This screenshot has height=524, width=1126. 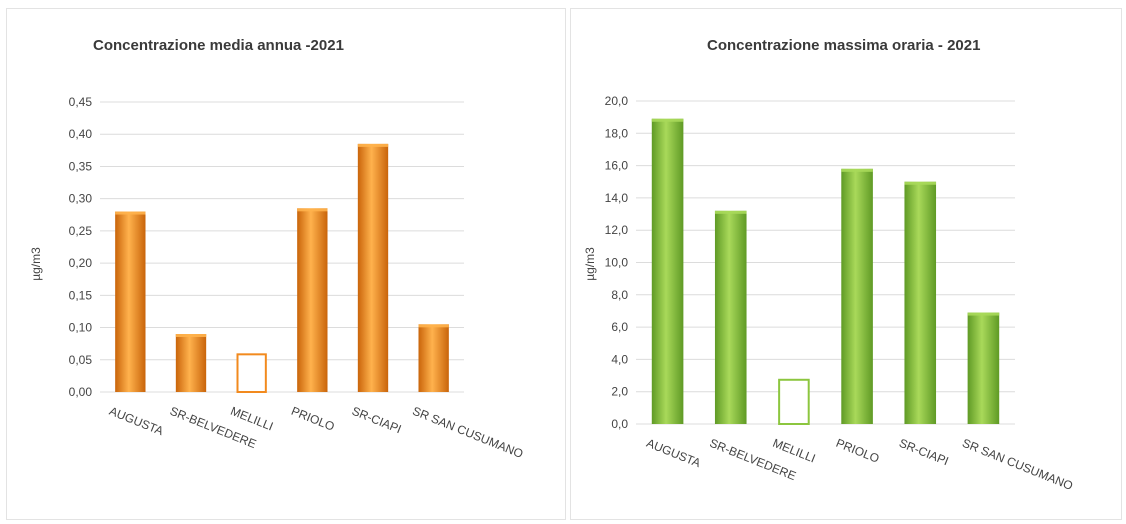 I want to click on y-tick-label: 10,0, so click(x=617, y=263).